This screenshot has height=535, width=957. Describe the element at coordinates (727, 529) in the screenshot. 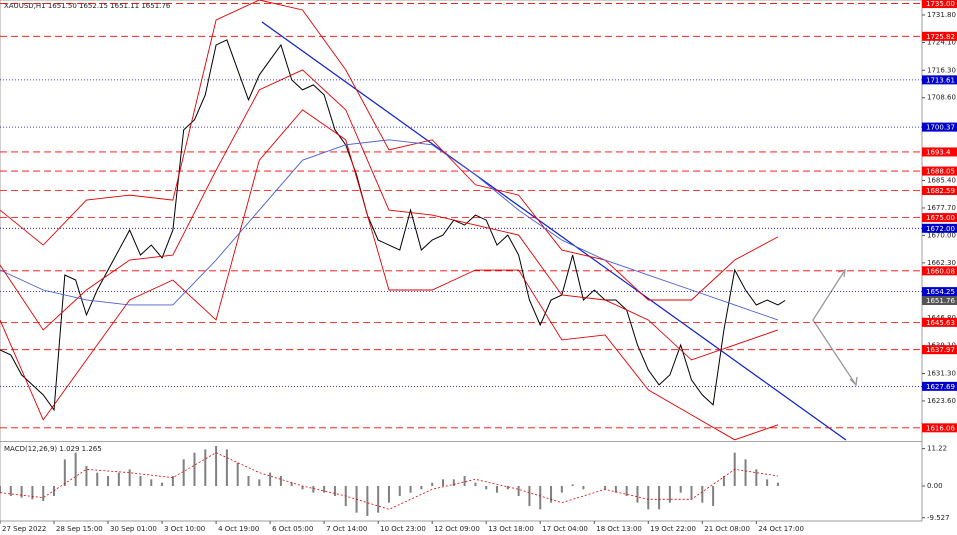

I see `x-tick-label: 21 Oct 08:00` at that location.